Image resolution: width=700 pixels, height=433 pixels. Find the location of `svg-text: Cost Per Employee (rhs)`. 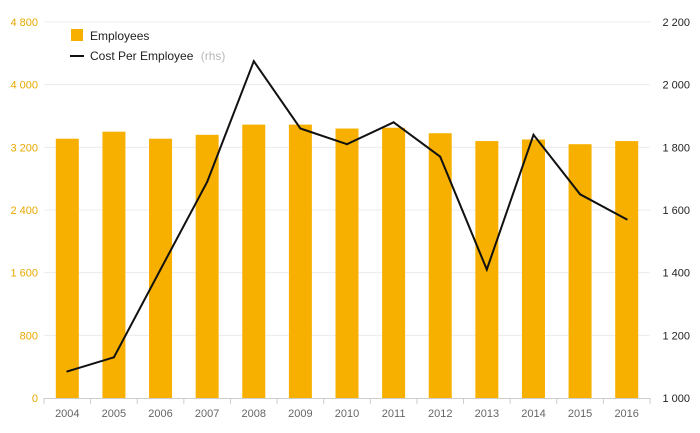

svg-text: Cost Per Employee (rhs) is located at coordinates (157, 56).